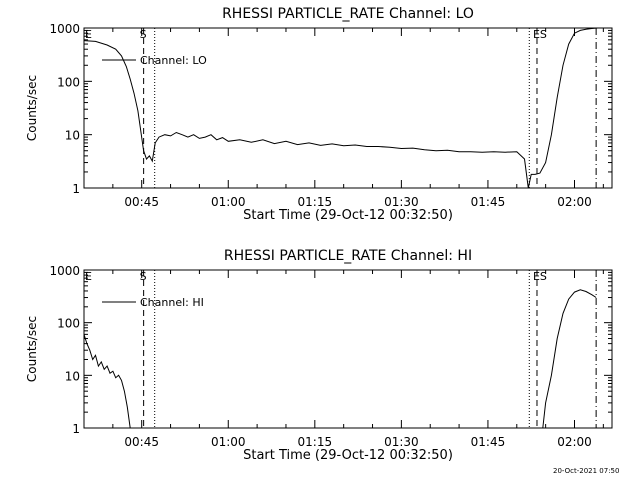 Image resolution: width=640 pixels, height=480 pixels. Describe the element at coordinates (348, 256) in the screenshot. I see `chart-title: RHESSI PARTICLE_RATE Channel: HI` at that location.